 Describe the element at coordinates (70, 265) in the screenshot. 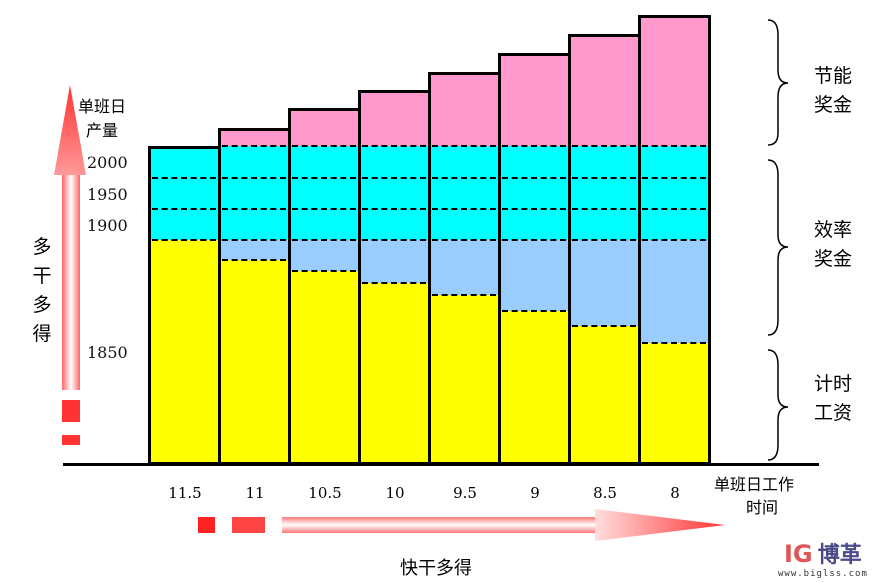

I see `up-arrow-icon` at that location.